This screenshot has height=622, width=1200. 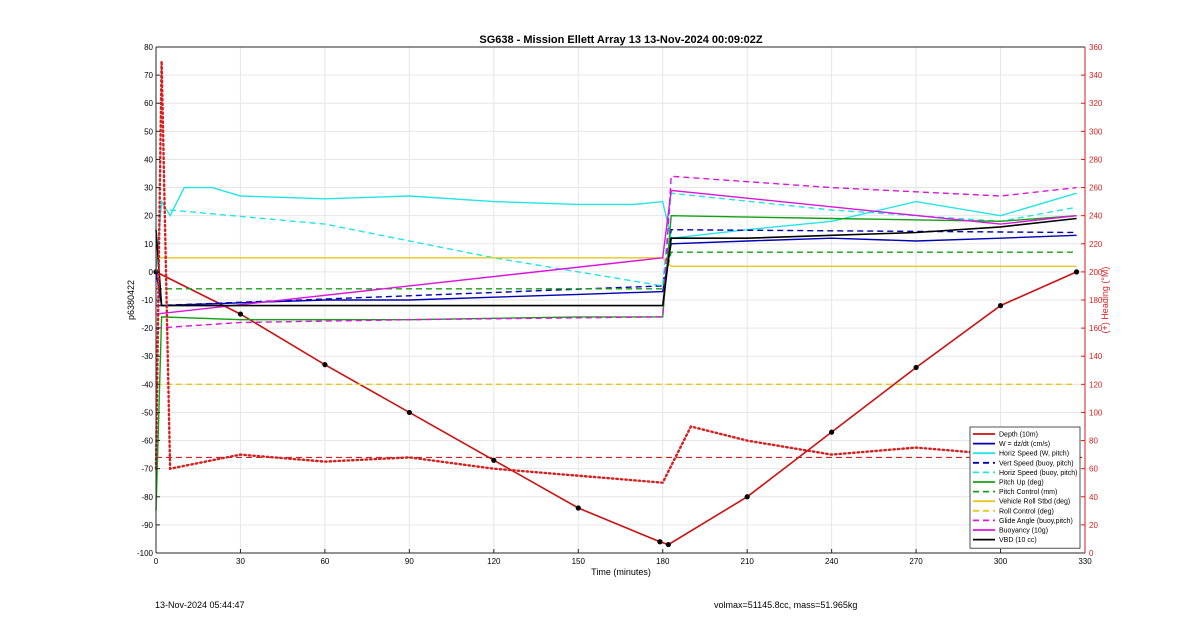 What do you see at coordinates (663, 561) in the screenshot?
I see `x-tick-label: 180` at bounding box center [663, 561].